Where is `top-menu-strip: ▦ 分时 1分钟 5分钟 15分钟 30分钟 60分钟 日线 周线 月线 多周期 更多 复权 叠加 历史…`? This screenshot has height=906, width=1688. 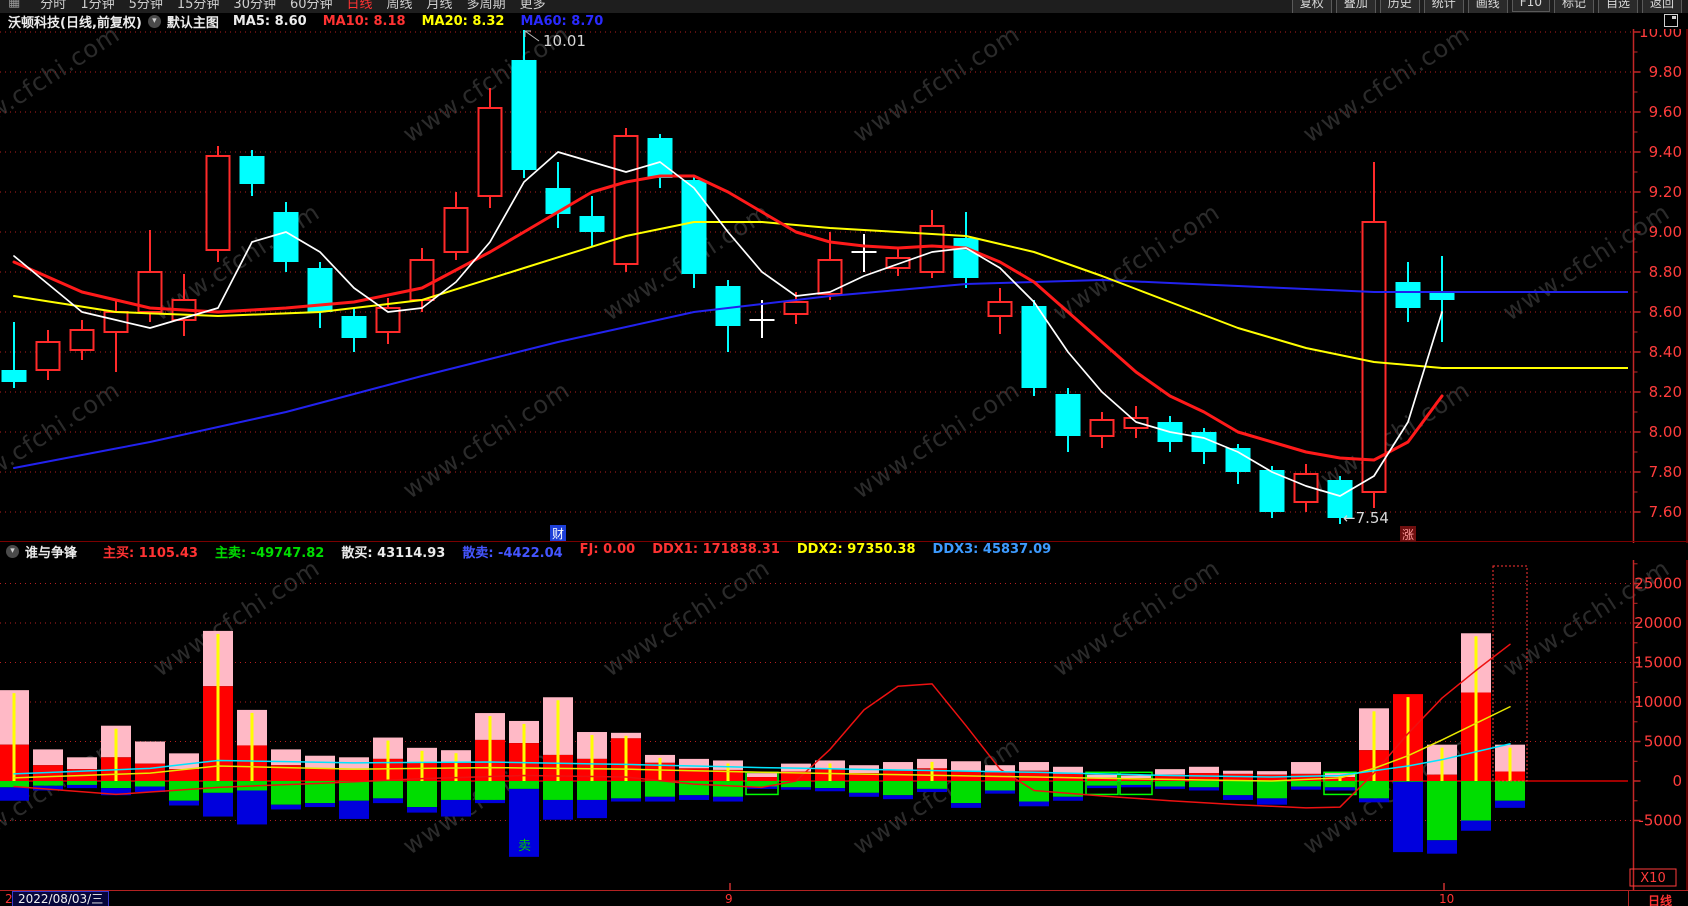 top-menu-strip: ▦ 分时 1分钟 5分钟 15分钟 30分钟 60分钟 日线 周线 月线 多周期 更多 复权 叠加 历史… is located at coordinates (844, 7).